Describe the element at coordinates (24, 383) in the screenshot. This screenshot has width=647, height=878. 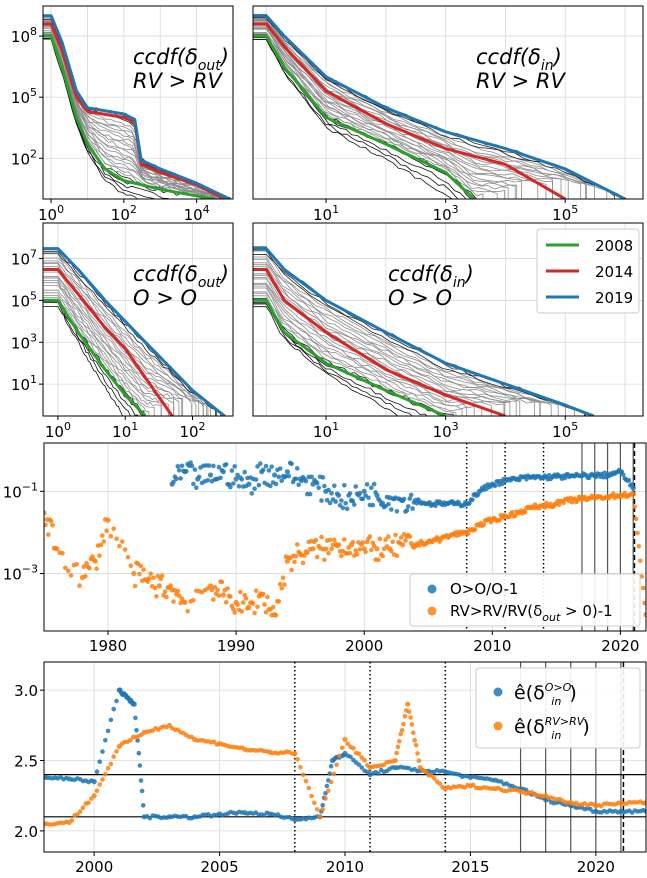
I see `y-tick-label: 10¹` at that location.